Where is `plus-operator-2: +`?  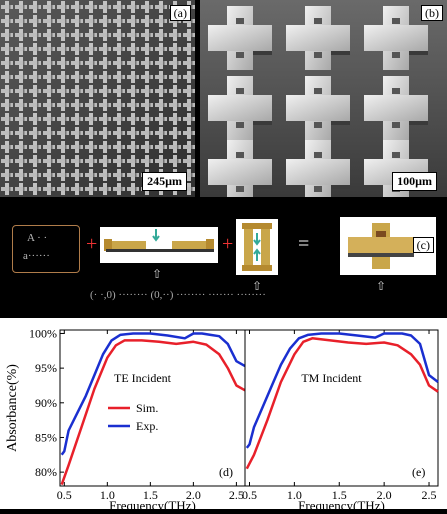
plus-operator-2: + is located at coordinates (228, 244).